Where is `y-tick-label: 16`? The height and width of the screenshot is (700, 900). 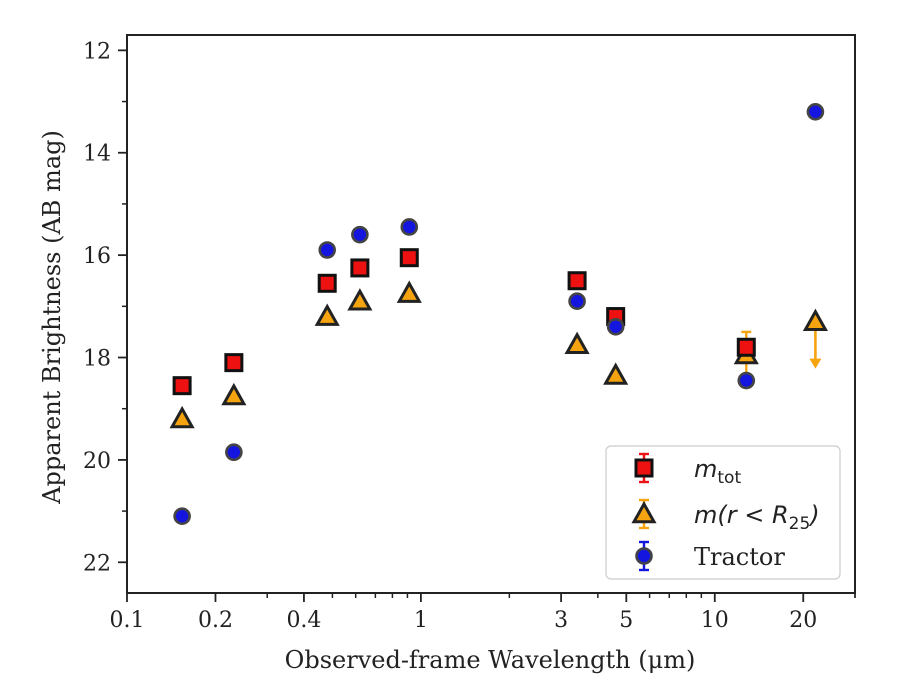
y-tick-label: 16 is located at coordinates (97, 256).